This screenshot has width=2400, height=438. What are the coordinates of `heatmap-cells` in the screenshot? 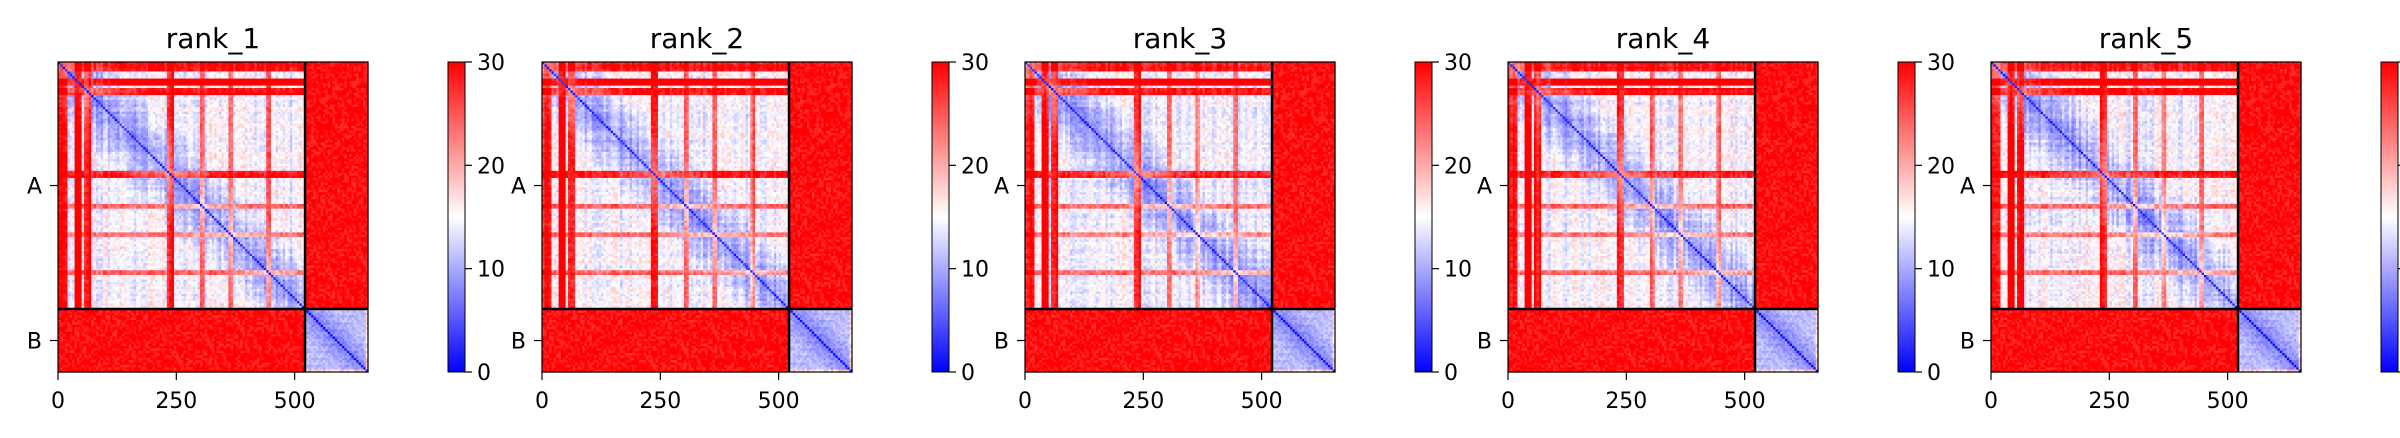 It's located at (213, 217).